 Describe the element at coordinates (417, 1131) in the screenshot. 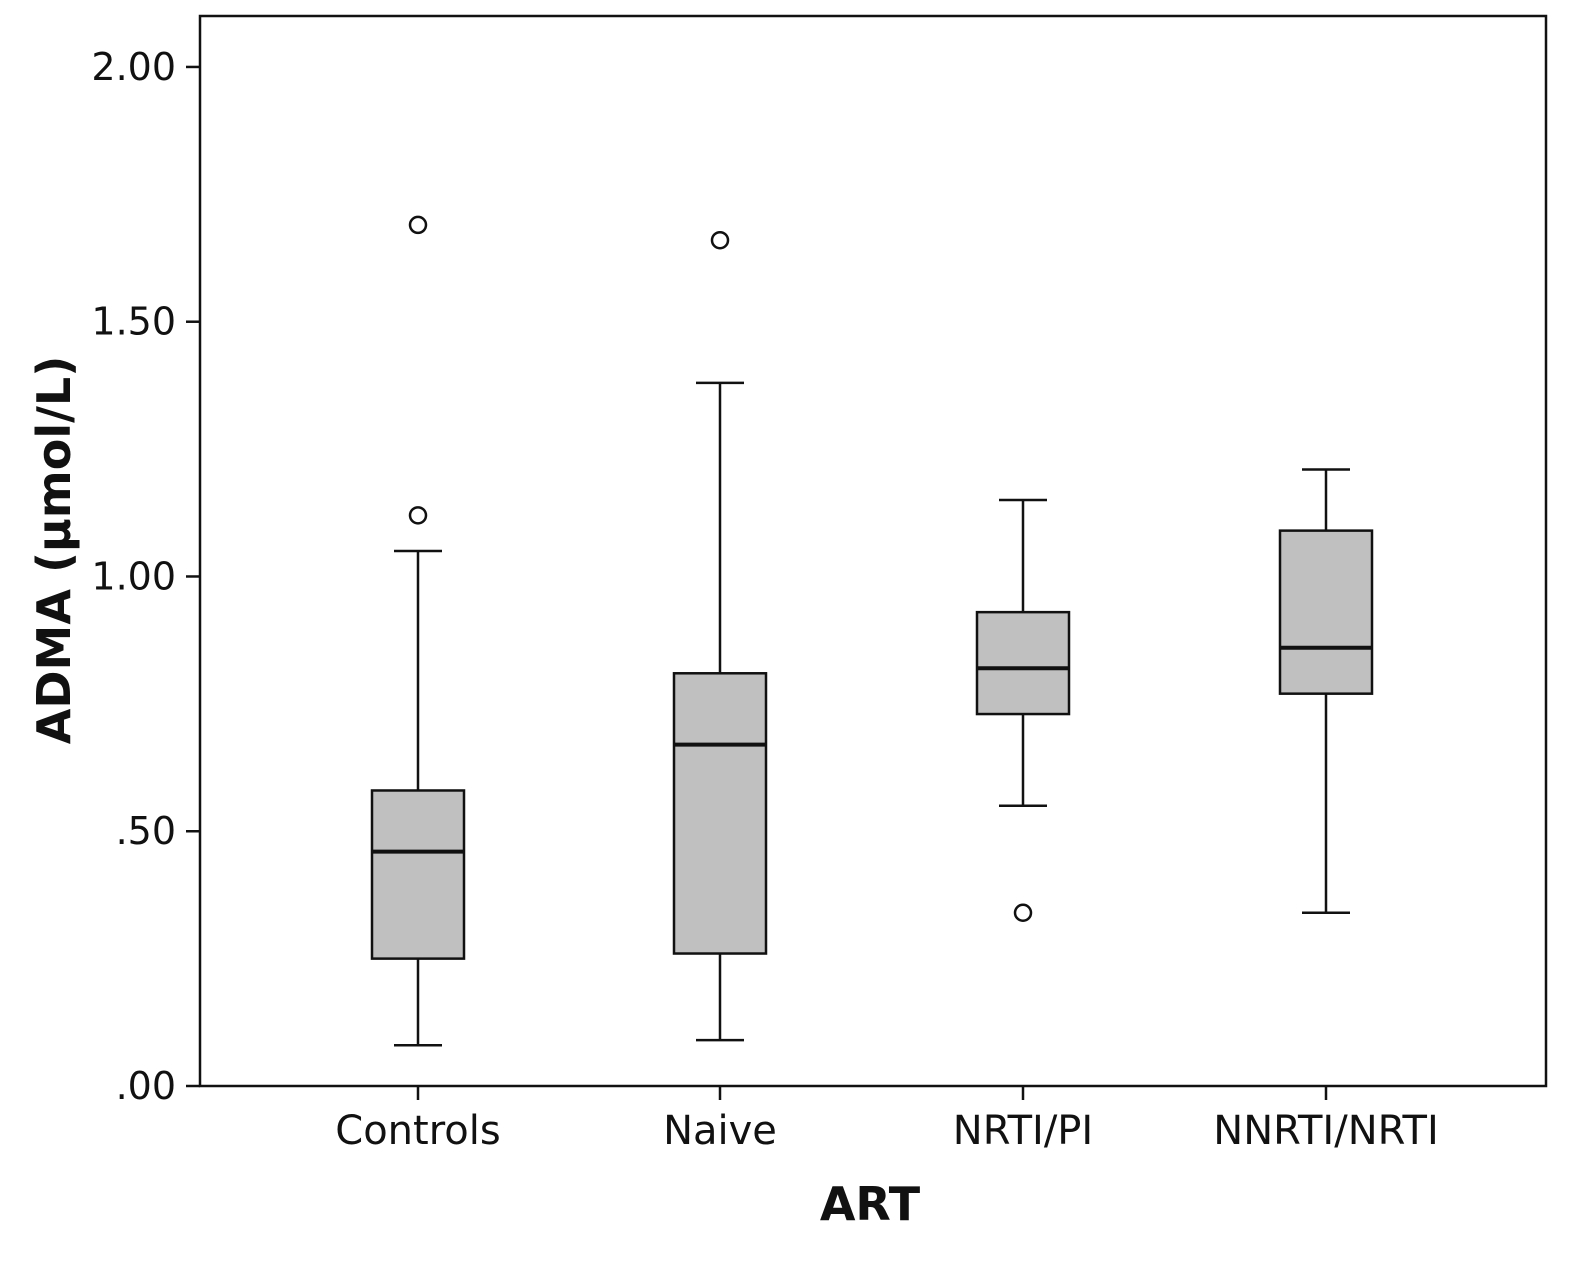

I see `x-tick-label: Controls` at that location.